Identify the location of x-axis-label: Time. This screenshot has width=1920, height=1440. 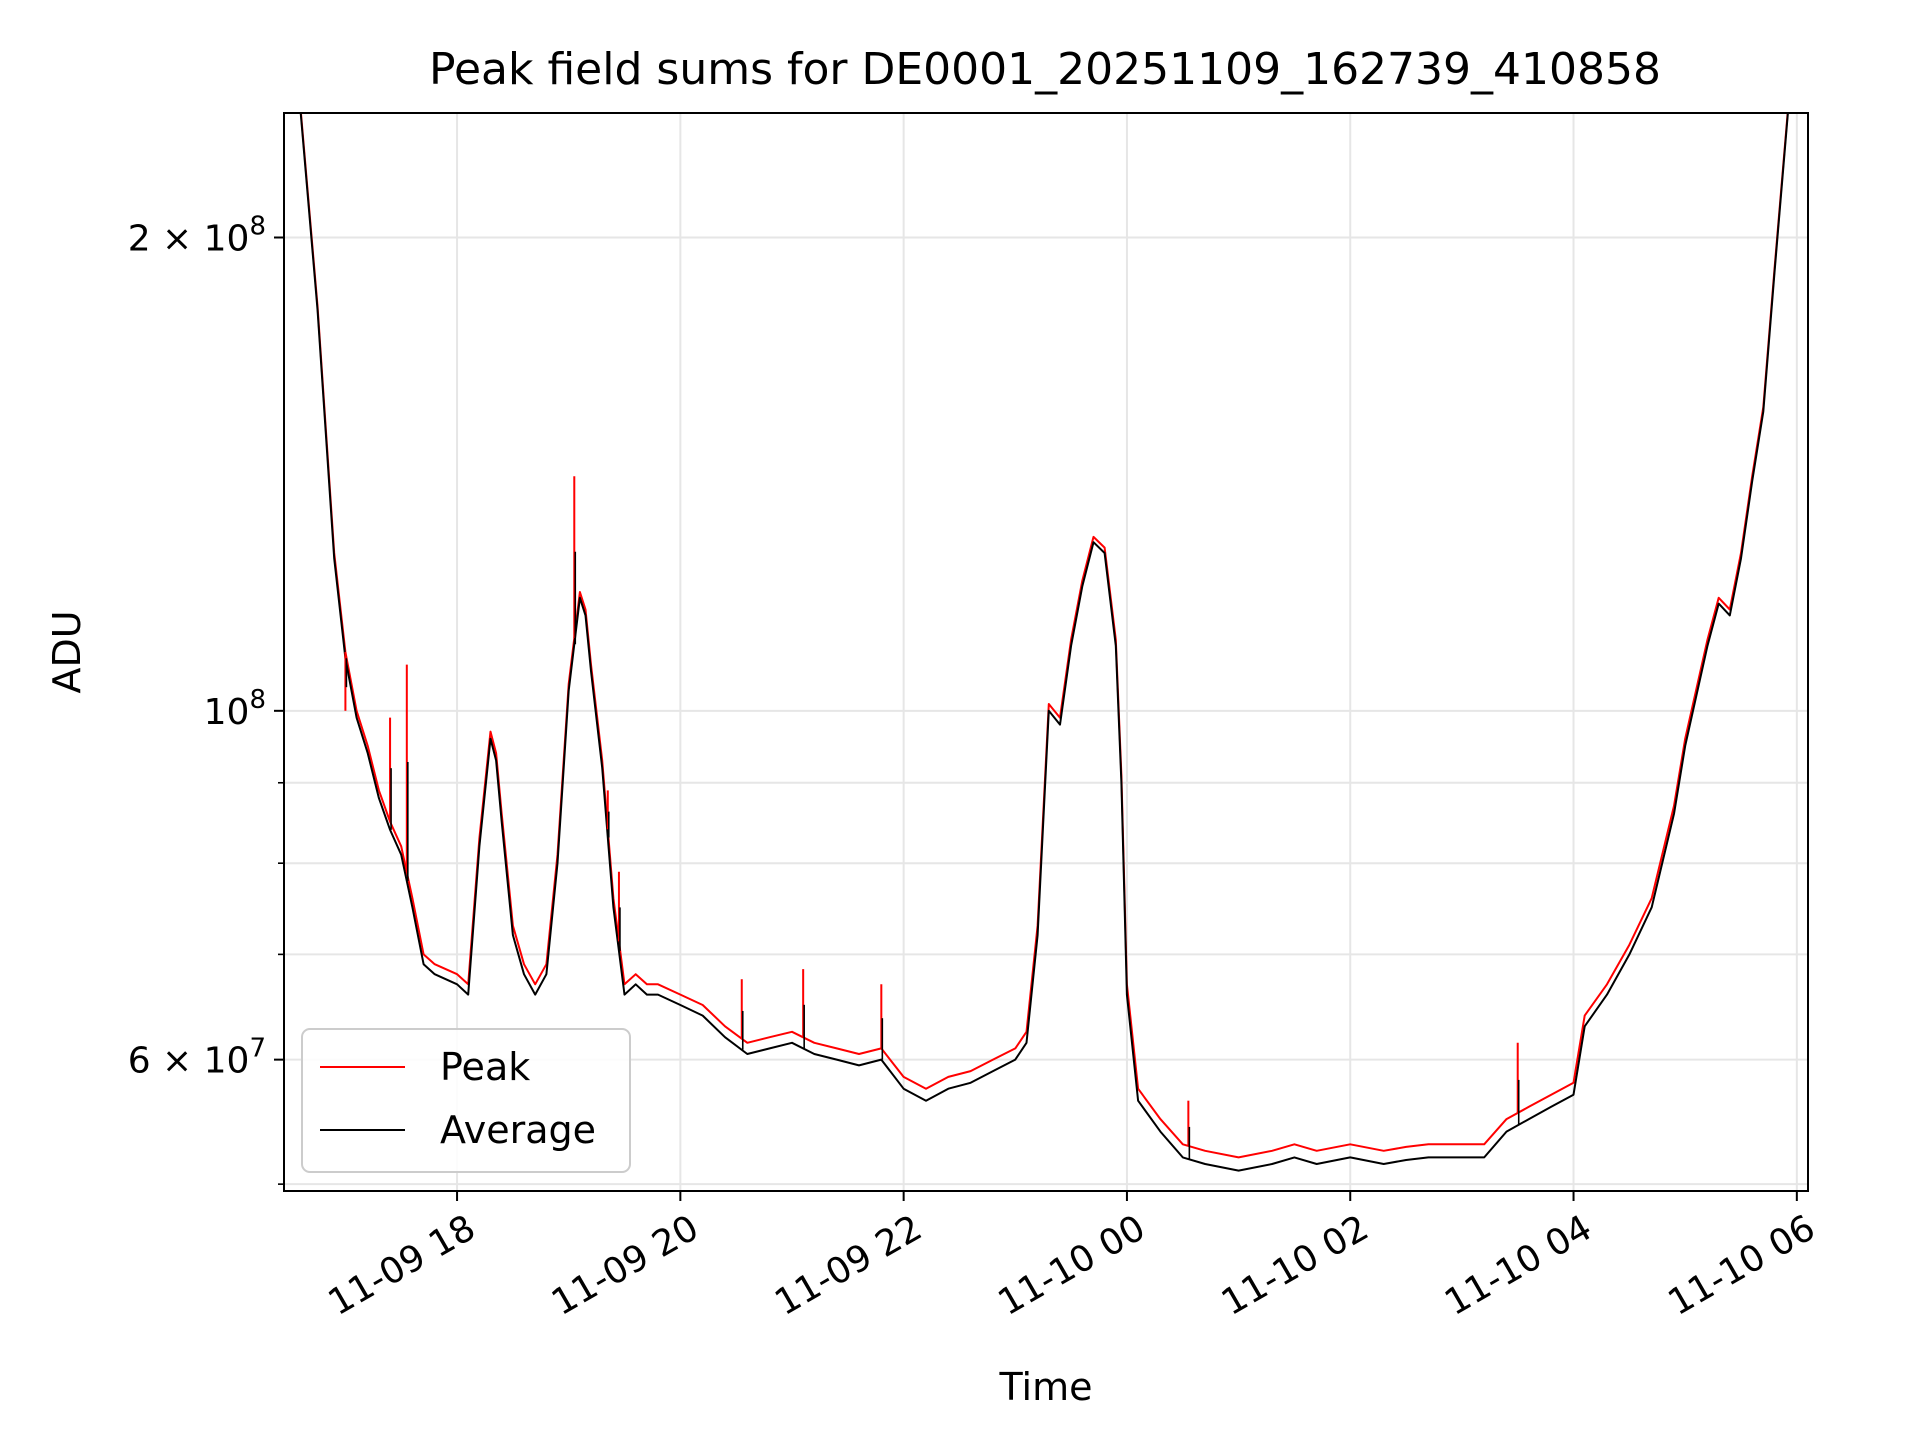
(1046, 1387).